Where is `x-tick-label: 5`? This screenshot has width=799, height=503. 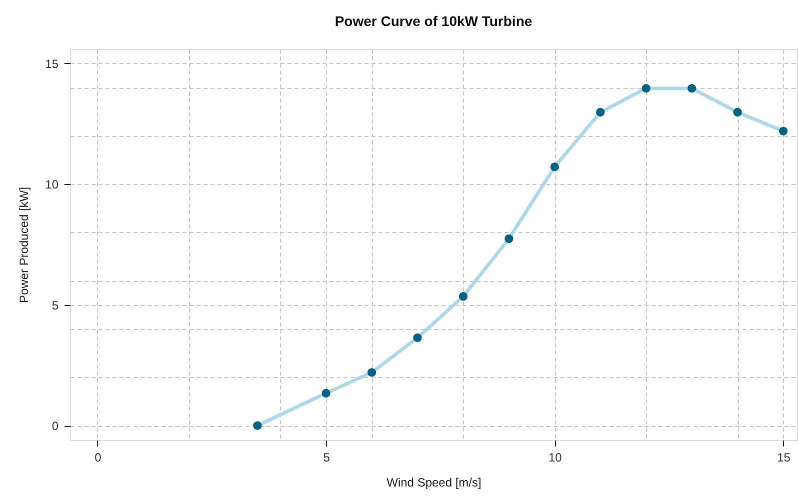
x-tick-label: 5 is located at coordinates (326, 457).